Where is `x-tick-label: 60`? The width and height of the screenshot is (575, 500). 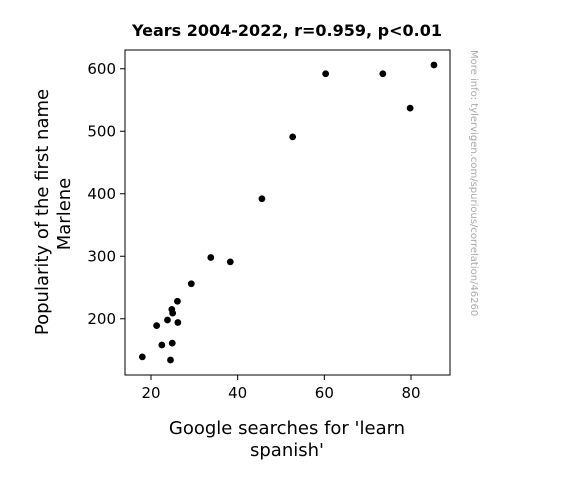 x-tick-label: 60 is located at coordinates (324, 393).